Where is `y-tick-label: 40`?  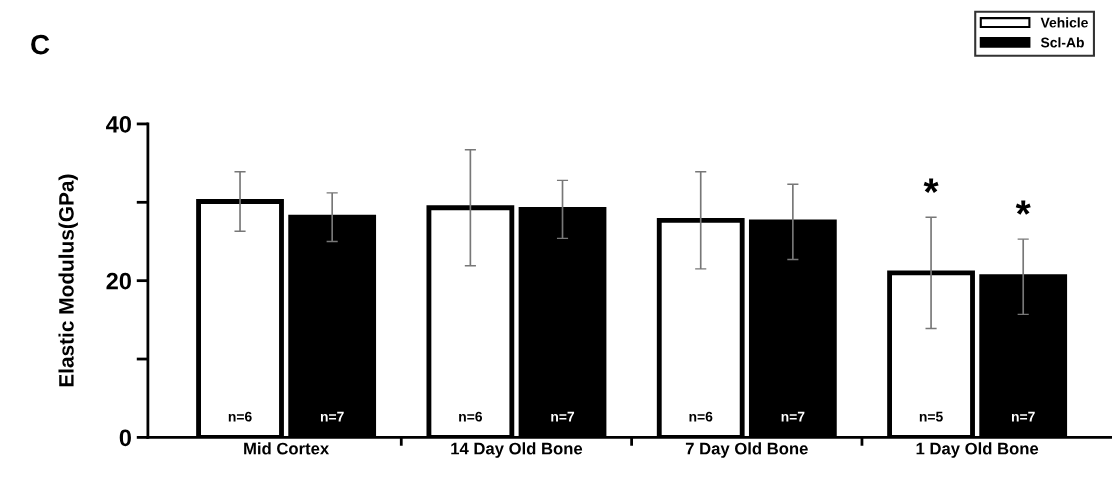 y-tick-label: 40 is located at coordinates (118, 124).